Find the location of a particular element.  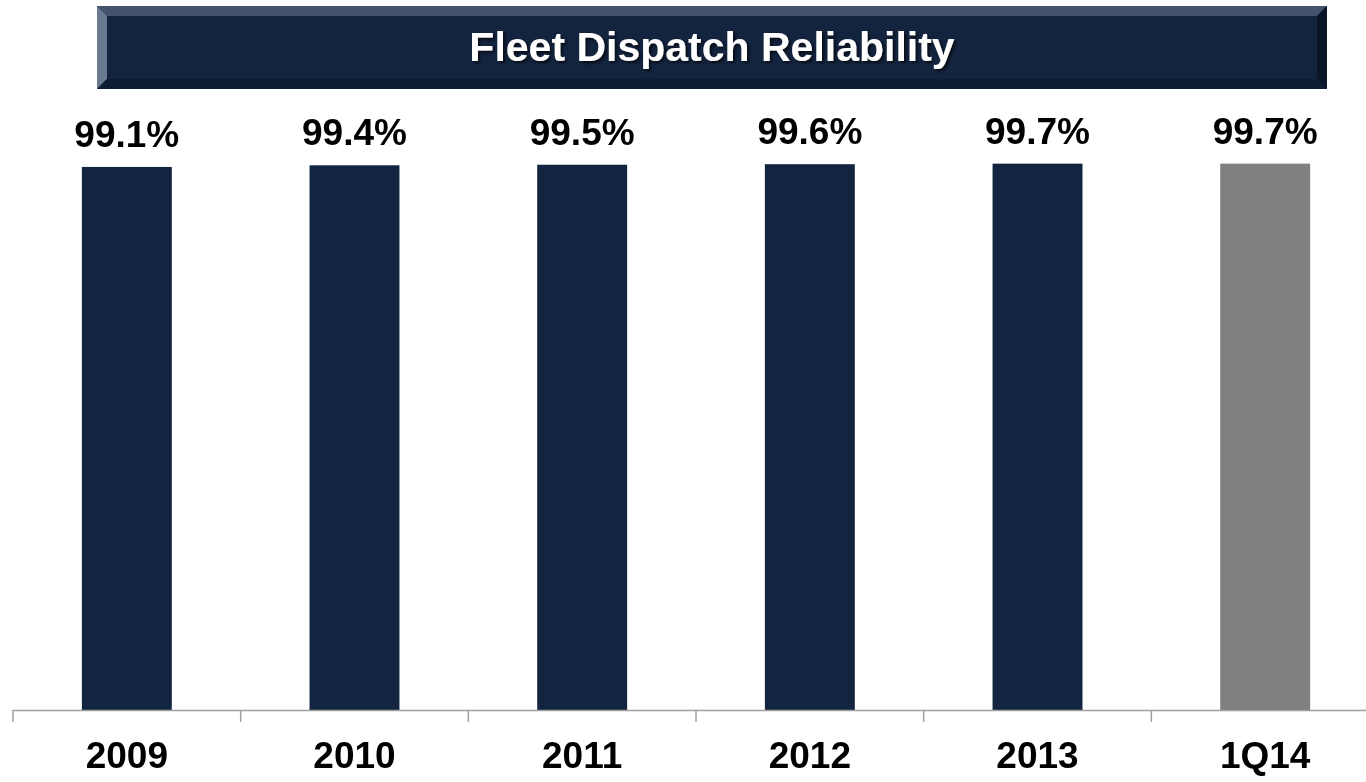

x-tick-label: 2013 is located at coordinates (1037, 755).